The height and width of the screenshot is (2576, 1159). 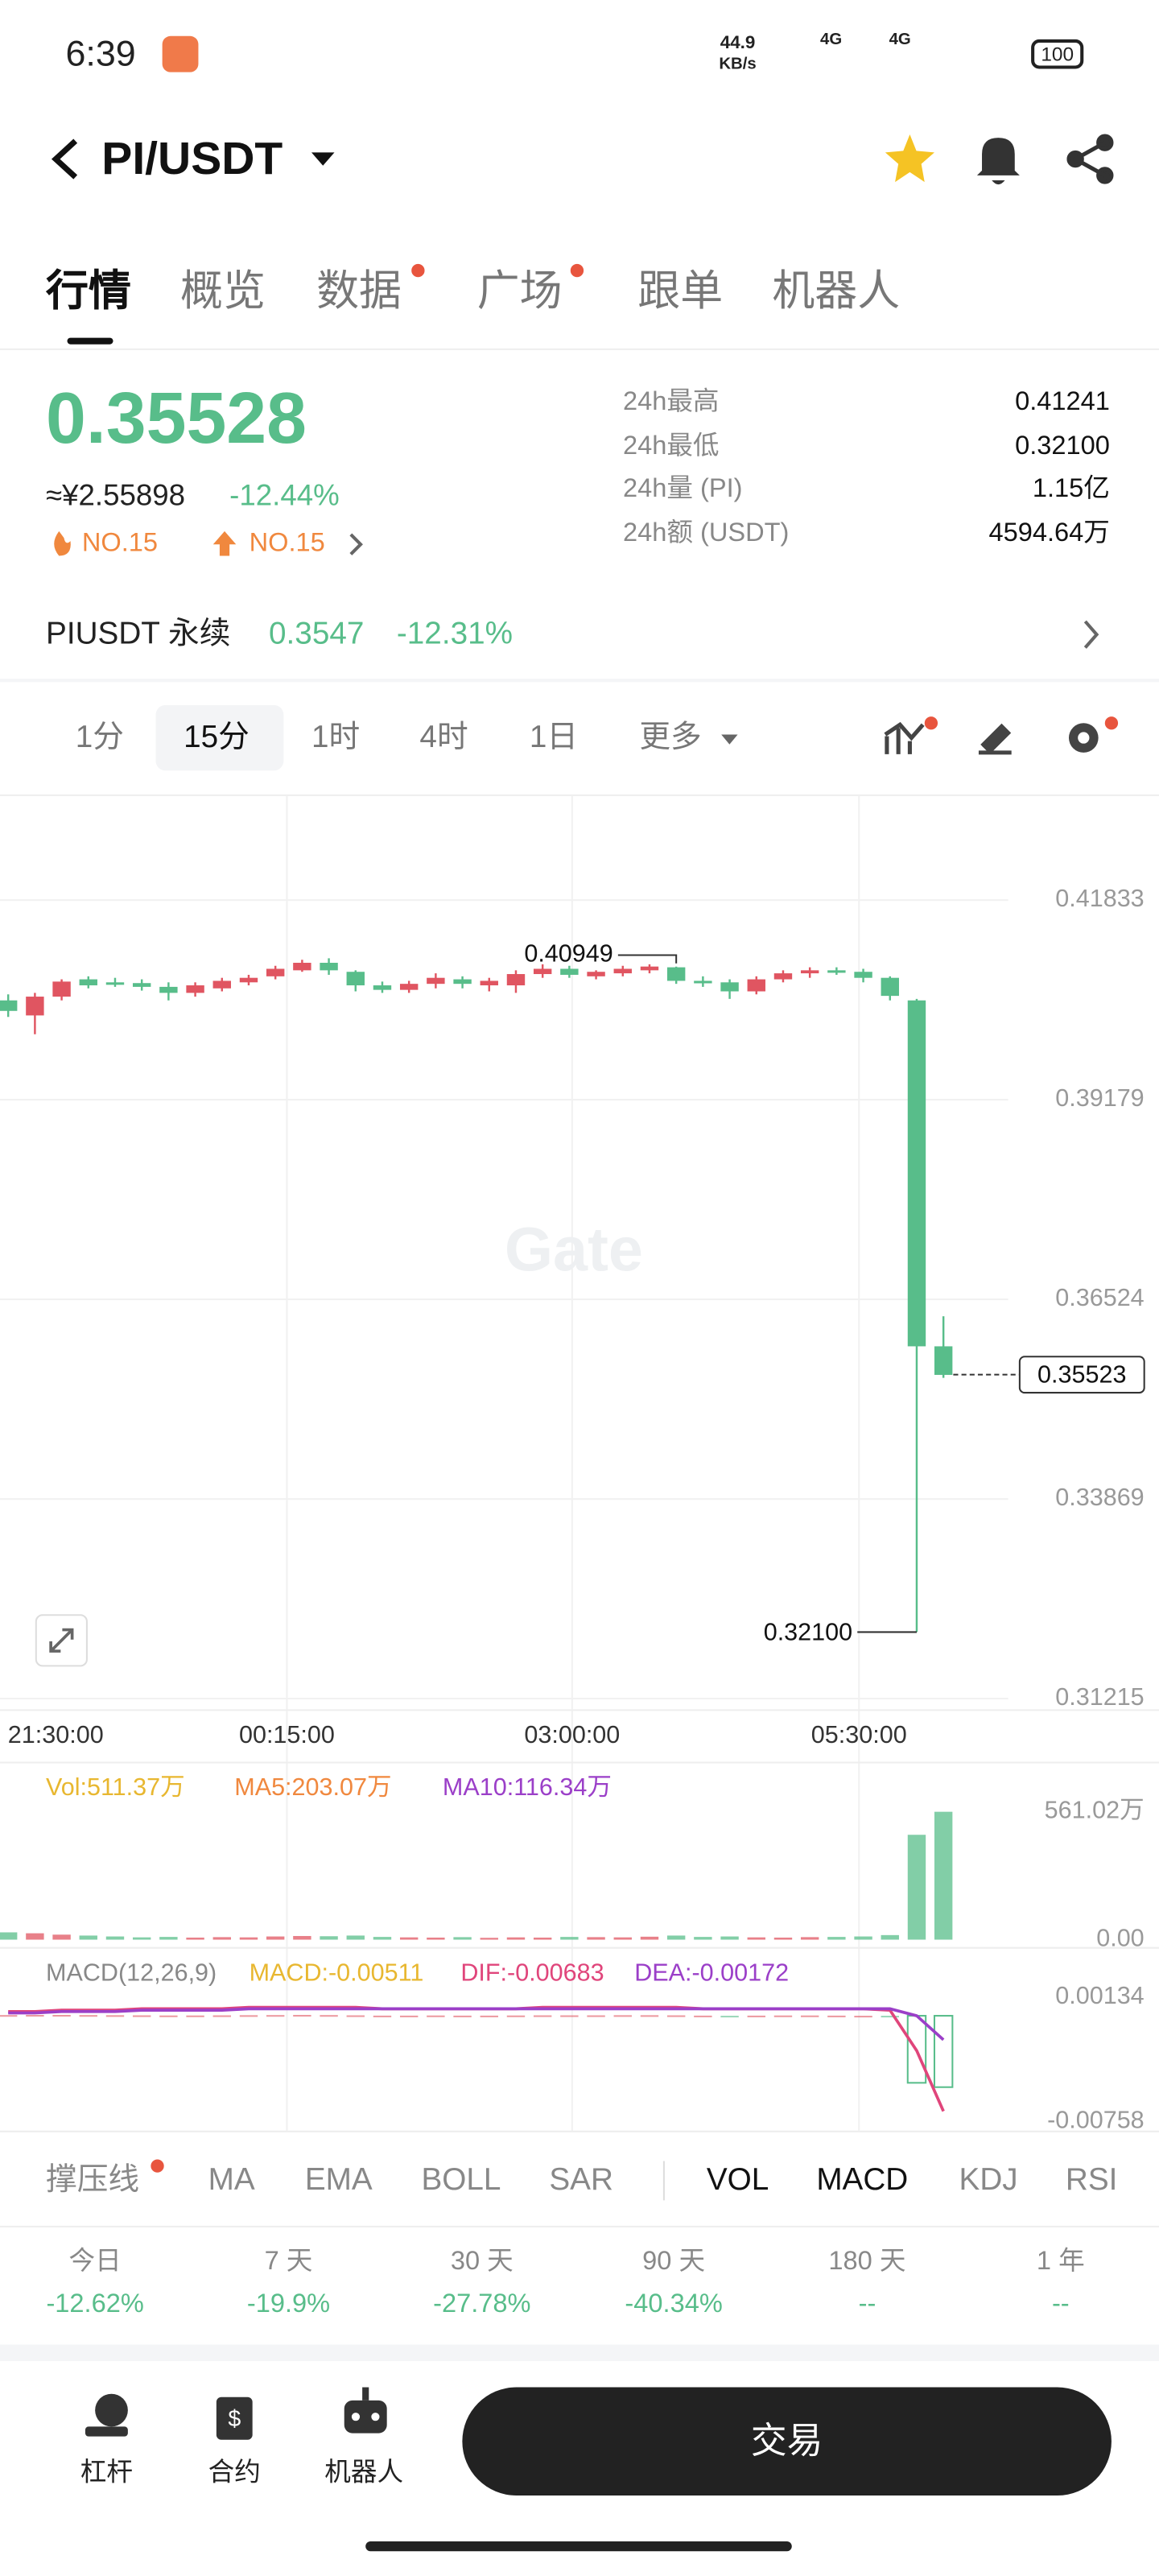 I want to click on watermark: Gate, so click(x=573, y=1251).